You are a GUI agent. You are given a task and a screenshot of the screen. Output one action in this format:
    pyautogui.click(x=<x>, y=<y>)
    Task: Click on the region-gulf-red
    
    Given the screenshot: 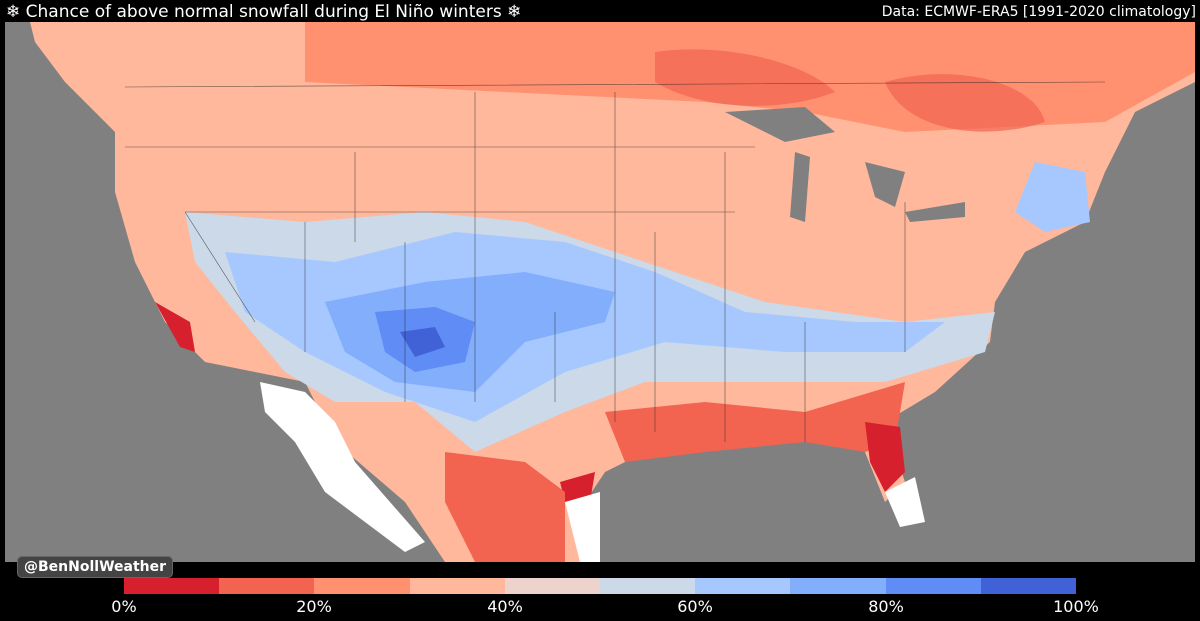 What is the action you would take?
    pyautogui.click(x=755, y=422)
    